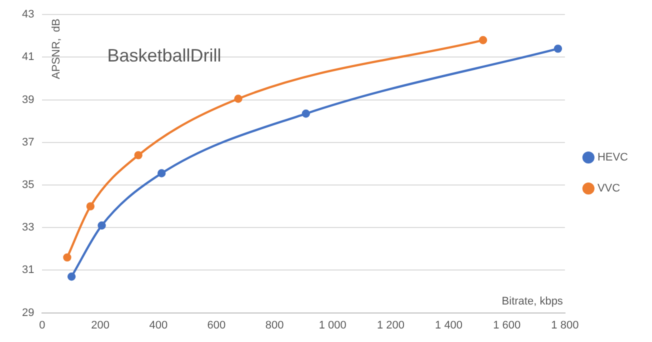 Image resolution: width=652 pixels, height=342 pixels. What do you see at coordinates (42, 325) in the screenshot?
I see `x-tick-label: 0` at bounding box center [42, 325].